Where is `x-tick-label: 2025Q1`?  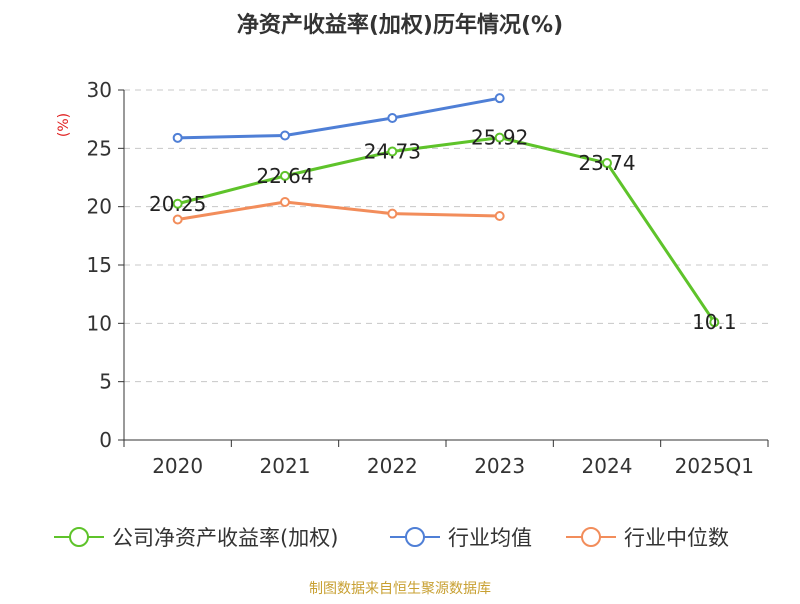 x-tick-label: 2025Q1 is located at coordinates (714, 466).